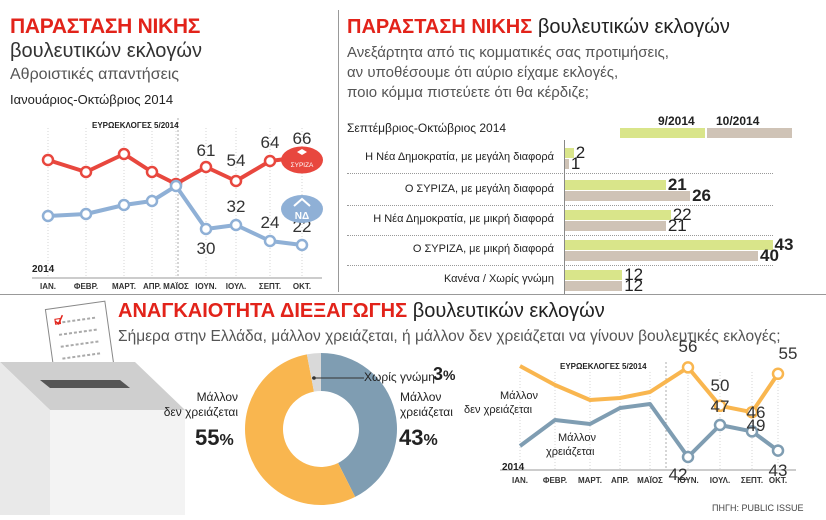 This screenshot has width=826, height=520. What do you see at coordinates (338, 378) in the screenshot?
I see `pie-dk-leader-line` at bounding box center [338, 378].